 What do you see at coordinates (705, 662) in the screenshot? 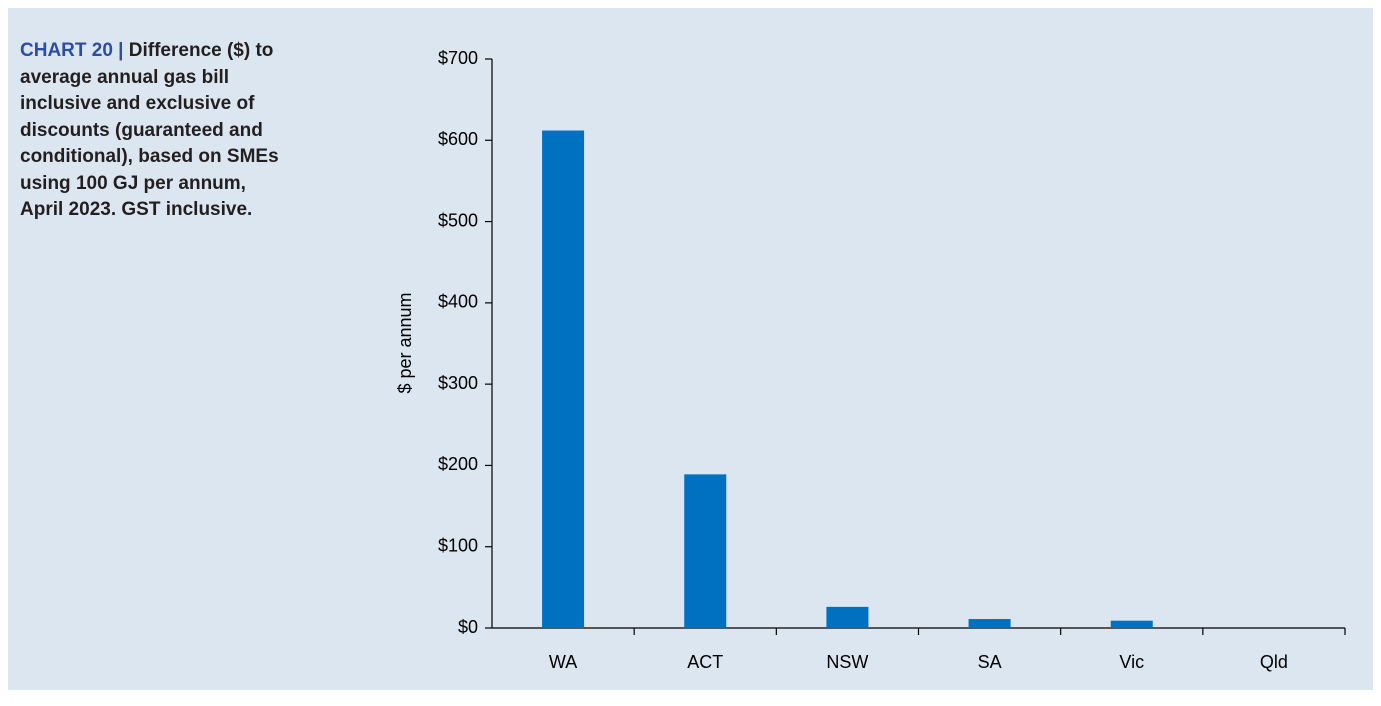
I see `x-tick-label: ACT` at bounding box center [705, 662].